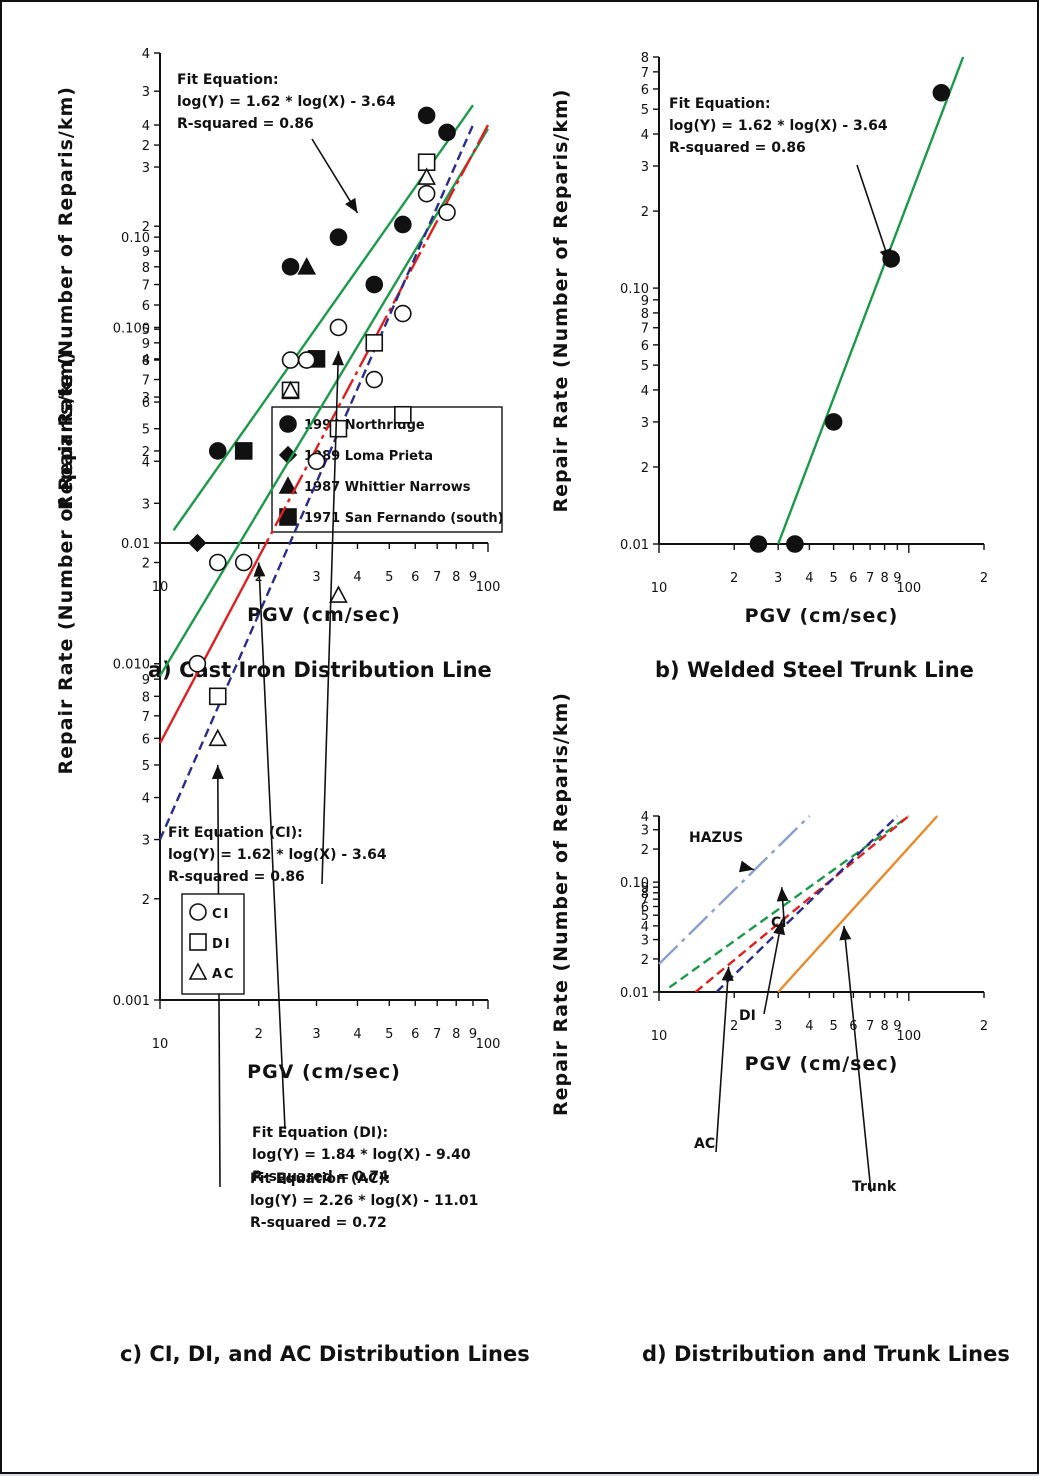 The width and height of the screenshot is (1039, 1476). What do you see at coordinates (243, 451) in the screenshot?
I see `data-point-1971-San-Fernando-(south)` at bounding box center [243, 451].